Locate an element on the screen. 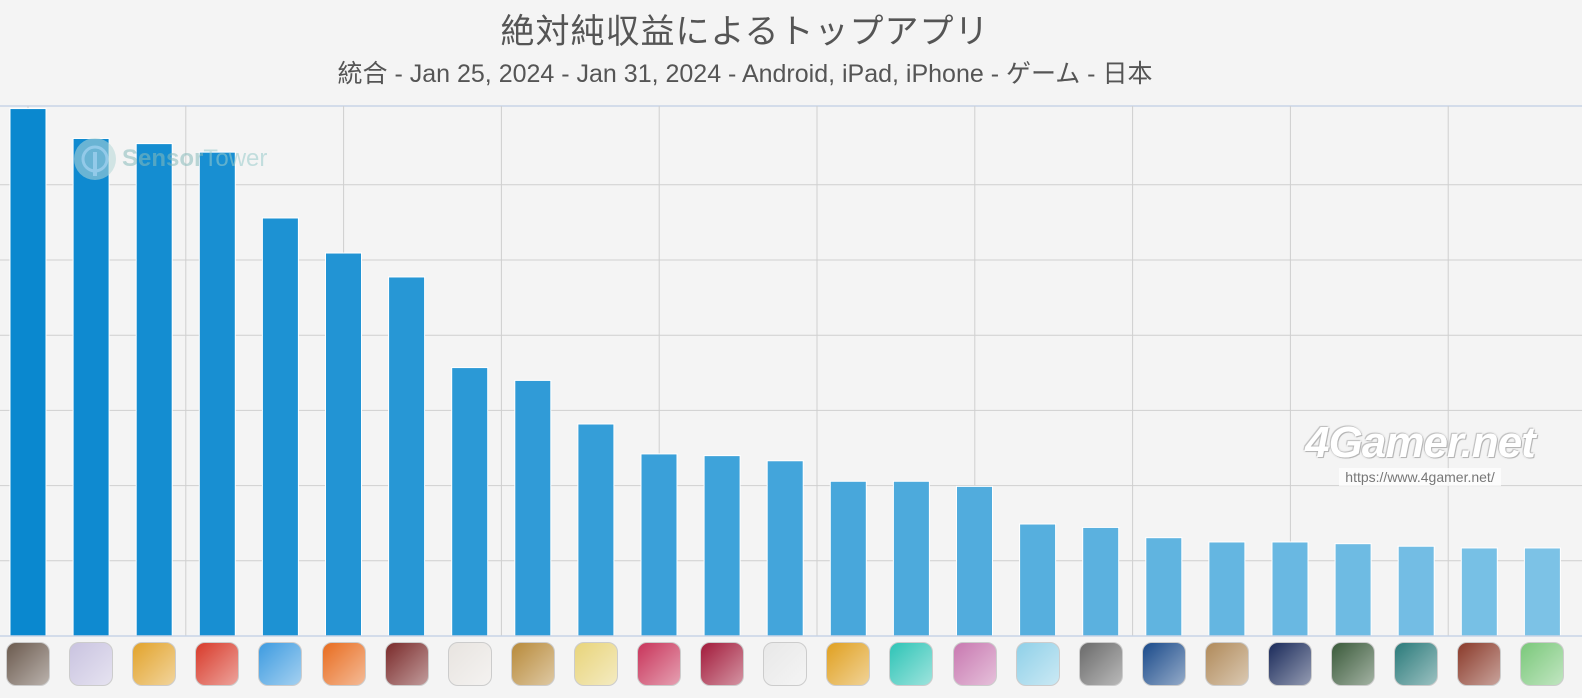 The height and width of the screenshot is (698, 1582). app-icon-row is located at coordinates (791, 666).